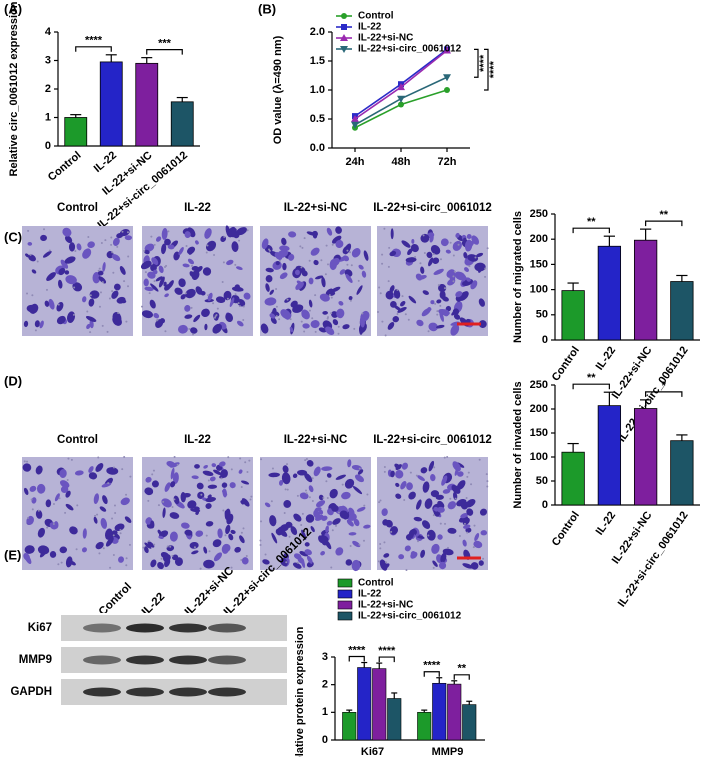  What do you see at coordinates (355, 162) in the screenshot?
I see `x-tick-label: 24h` at bounding box center [355, 162].